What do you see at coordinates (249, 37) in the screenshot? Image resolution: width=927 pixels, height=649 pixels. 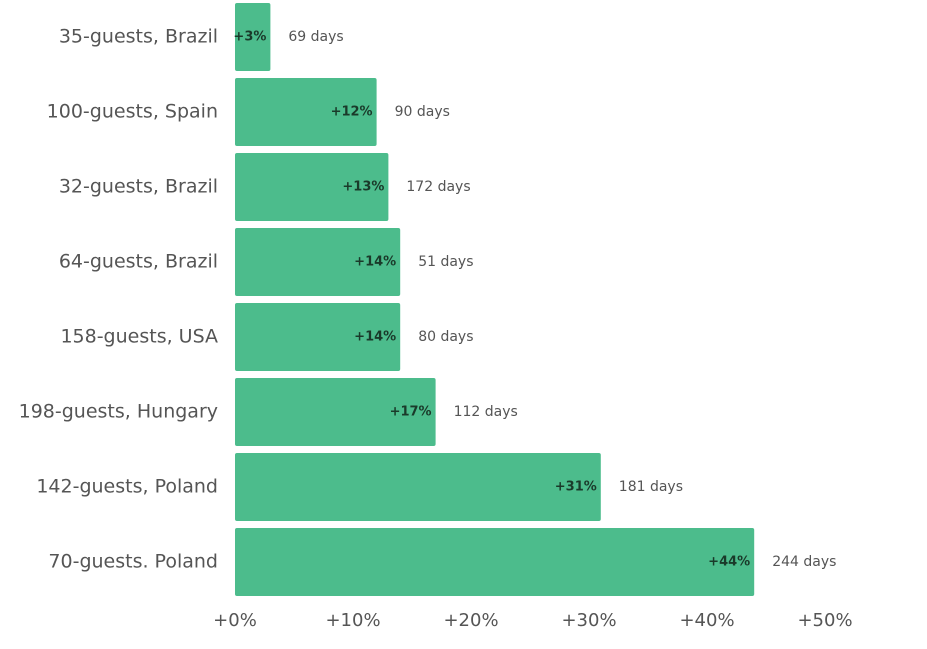 I see `value-label: +3%` at bounding box center [249, 37].